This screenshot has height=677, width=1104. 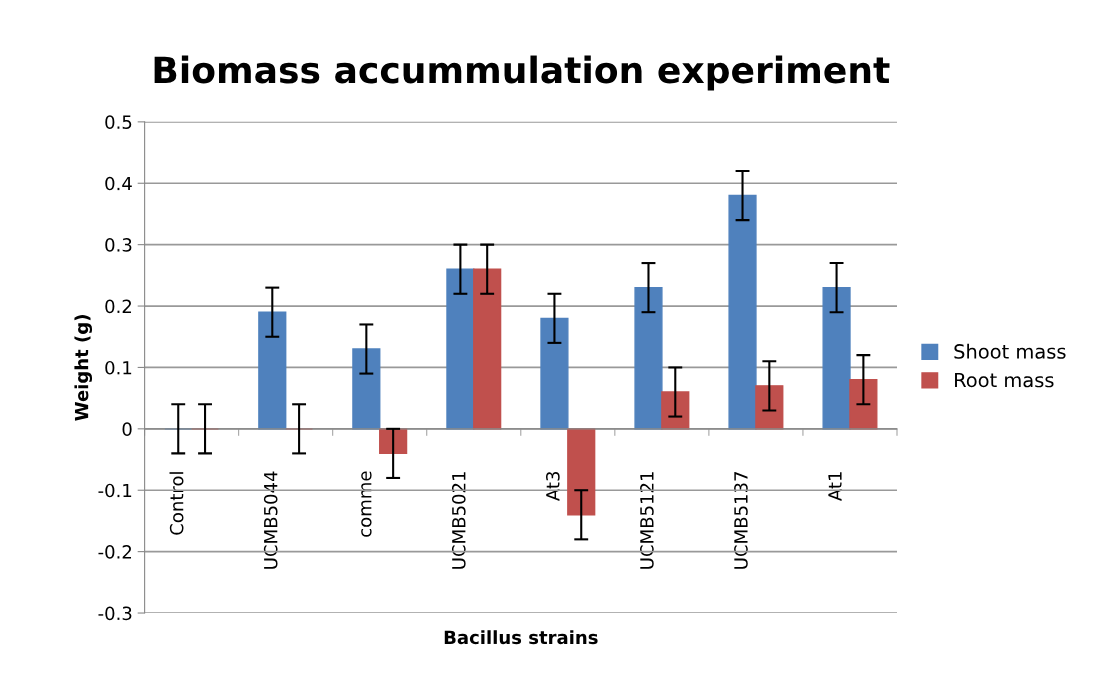 What do you see at coordinates (458, 520) in the screenshot?
I see `x-tick-label: UCMB5021` at bounding box center [458, 520].